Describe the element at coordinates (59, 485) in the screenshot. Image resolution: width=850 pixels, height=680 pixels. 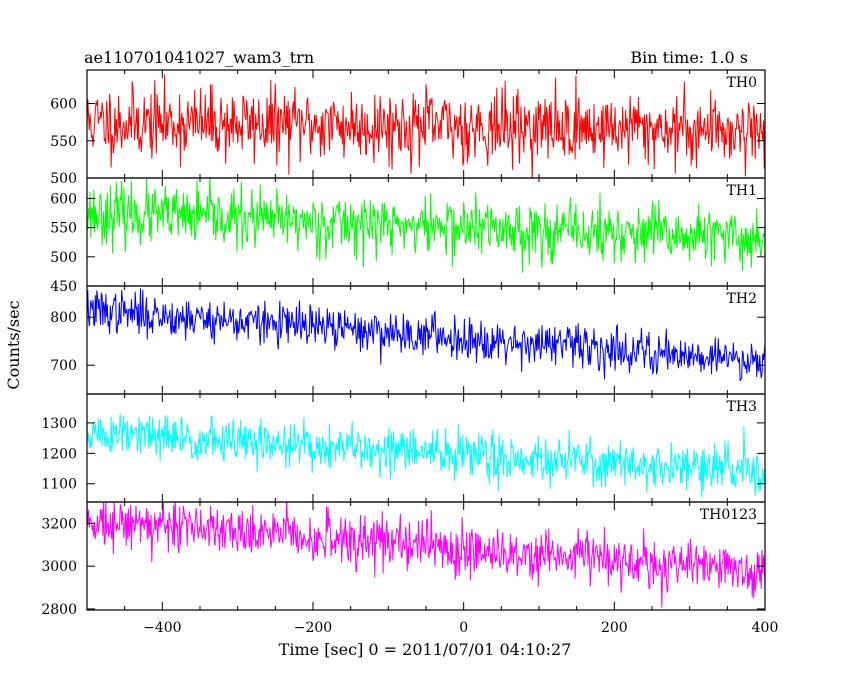
I see `y-tick-label: 1100` at that location.